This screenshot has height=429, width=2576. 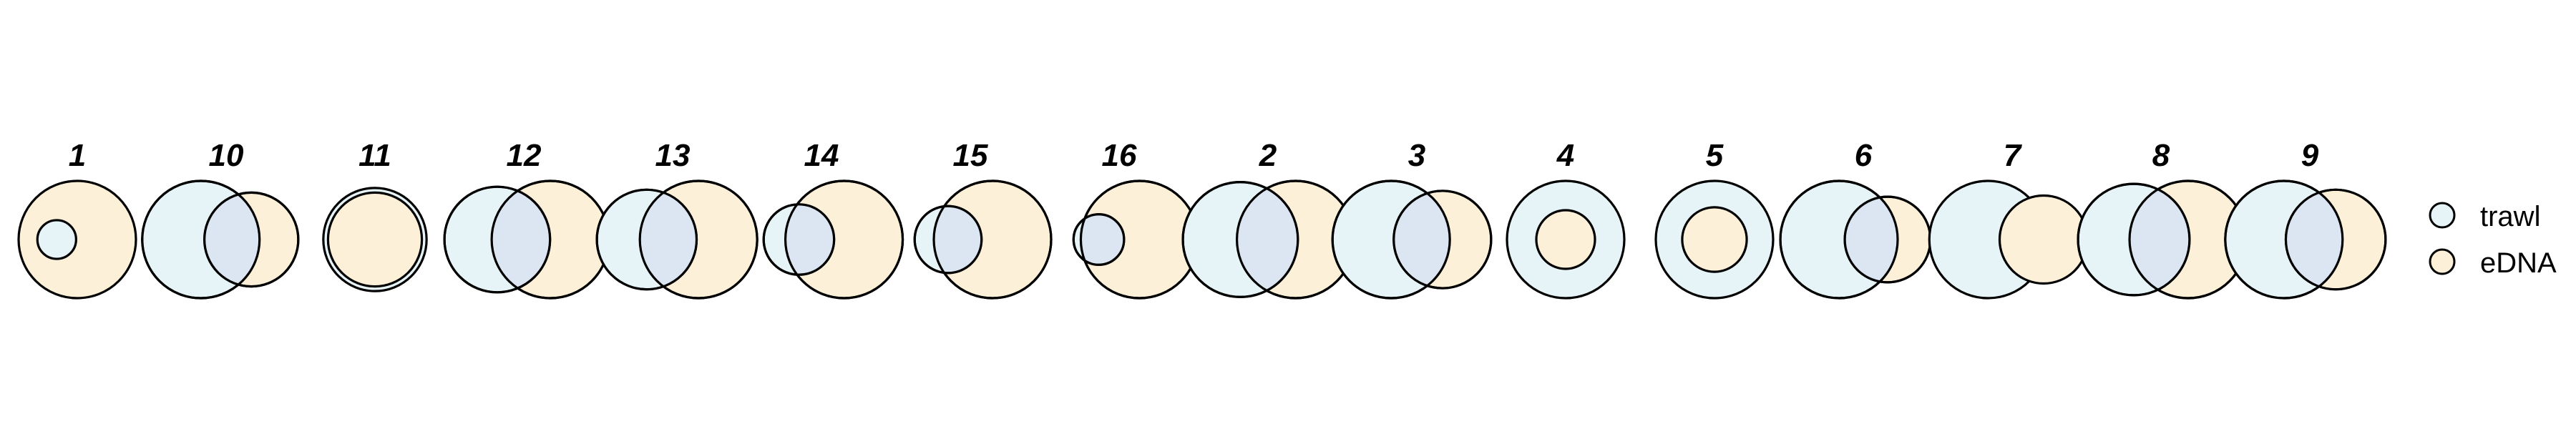 I want to click on venn-panel-6: 6, so click(x=1855, y=219).